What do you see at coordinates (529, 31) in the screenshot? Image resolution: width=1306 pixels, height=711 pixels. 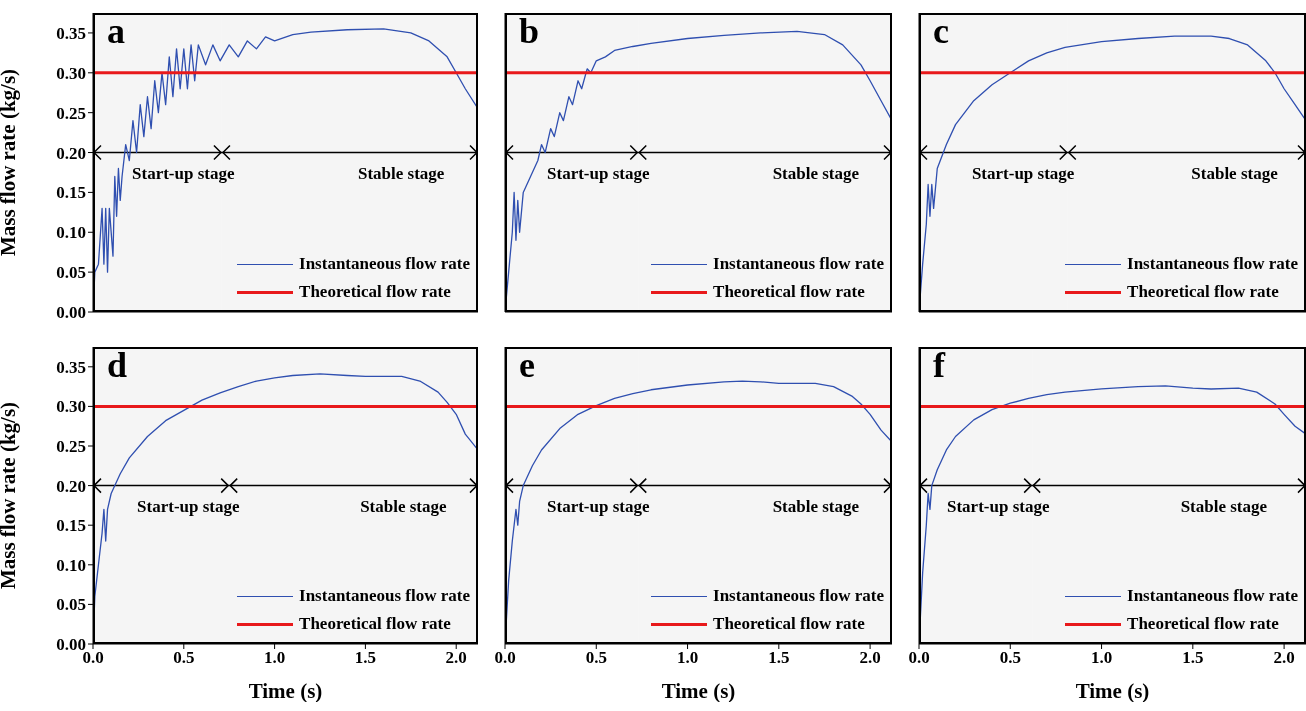 I see `chart-title: b` at bounding box center [529, 31].